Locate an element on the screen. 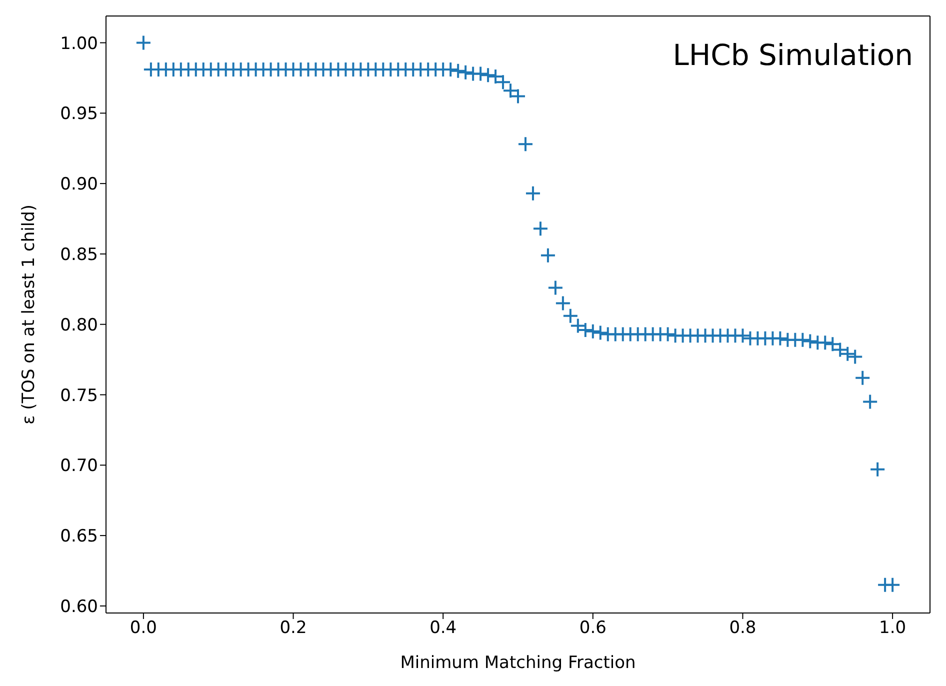  x-tick-label: 0.2 is located at coordinates (293, 628).